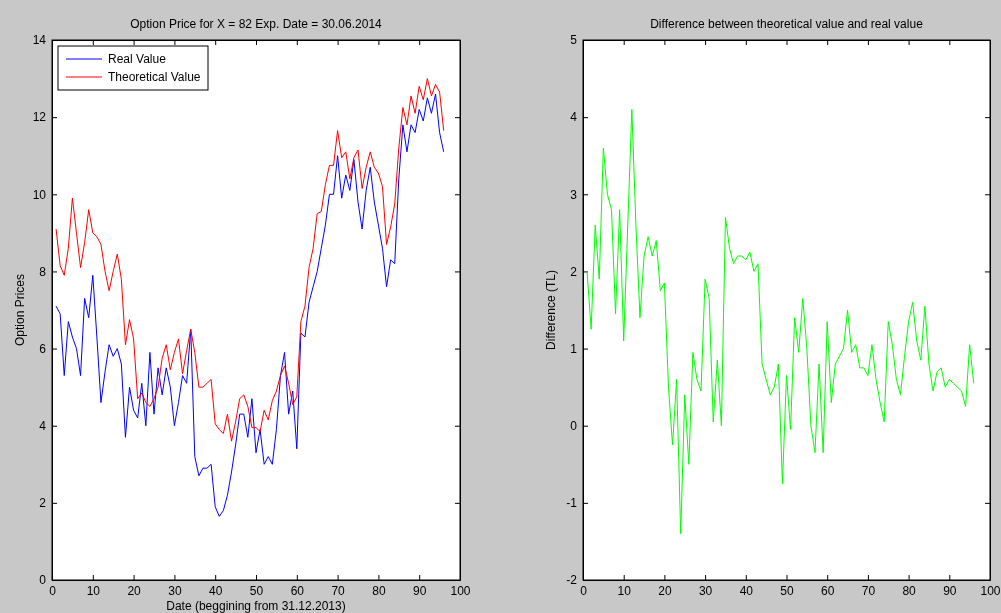 The width and height of the screenshot is (1001, 613). I want to click on y-tick-label: 10, so click(39, 194).